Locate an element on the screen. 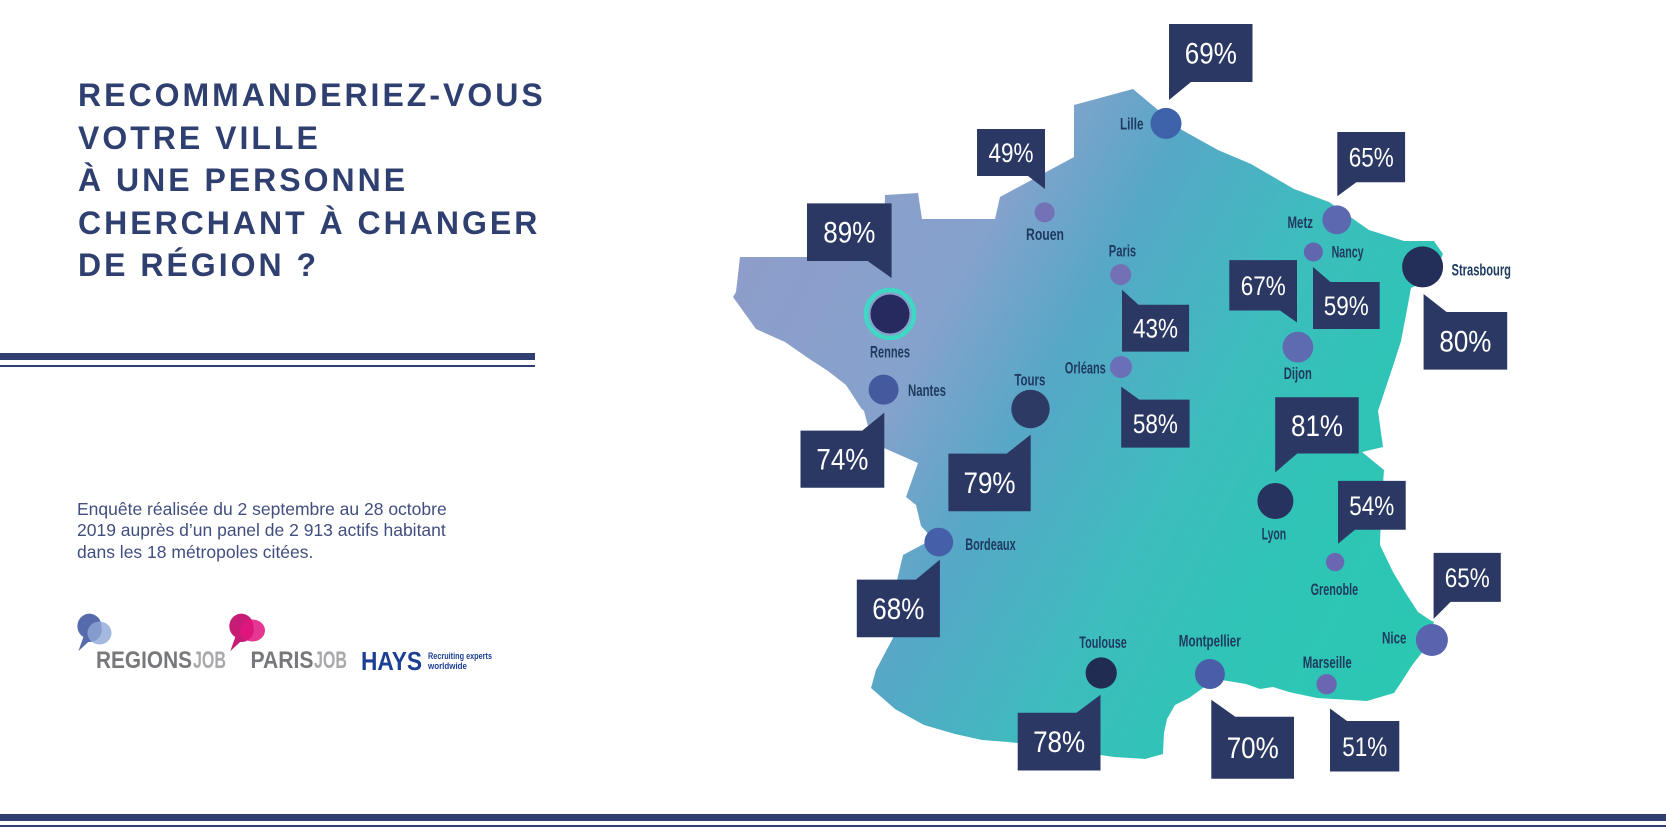 This screenshot has width=1666, height=833. svg-text: 80% is located at coordinates (1465, 341).